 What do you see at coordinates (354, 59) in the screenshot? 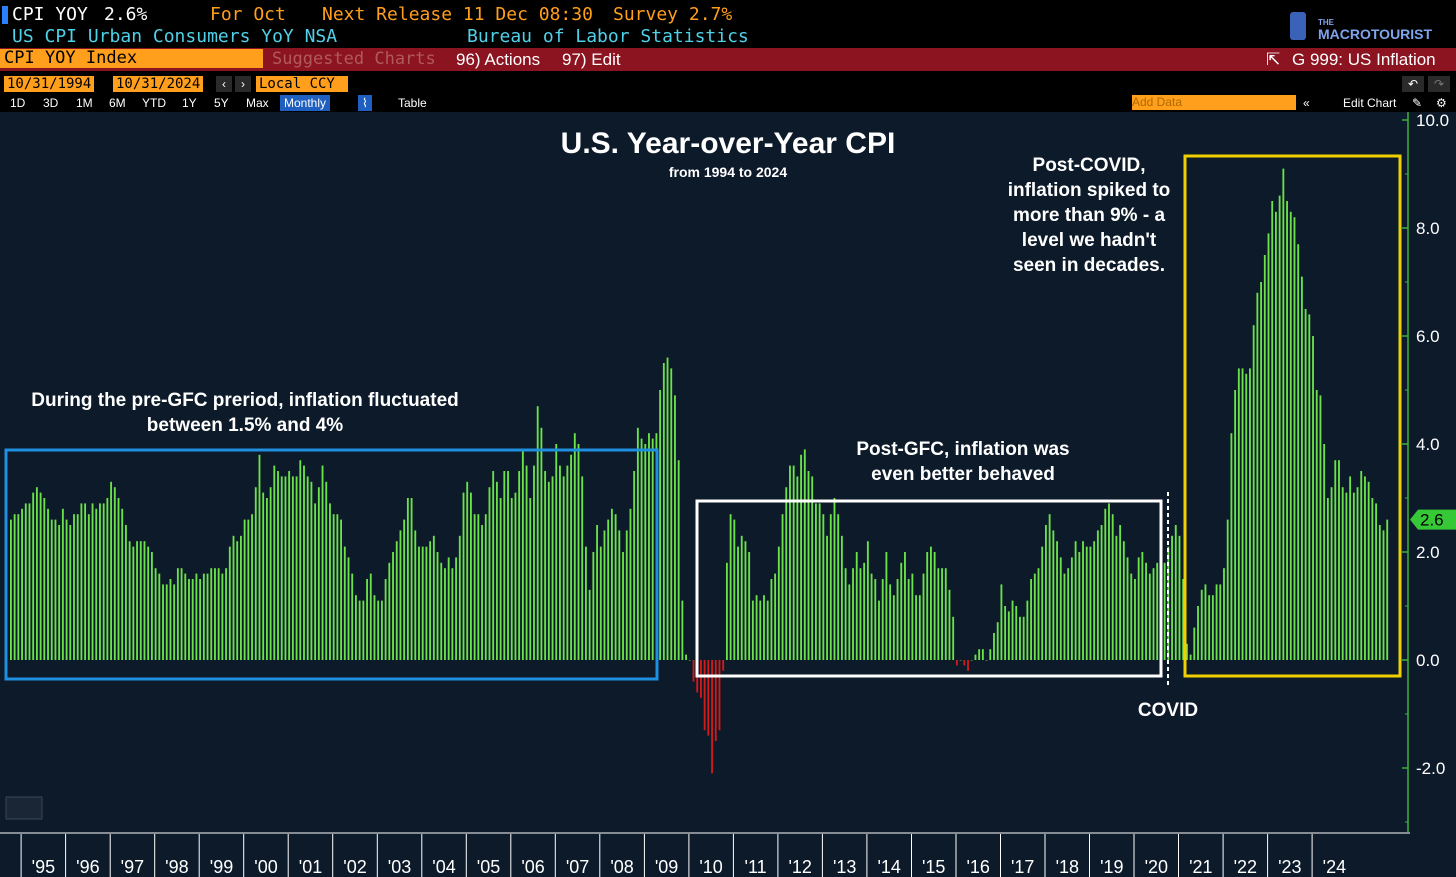
I see `suggested-charts-button: Suggested Charts` at bounding box center [354, 59].